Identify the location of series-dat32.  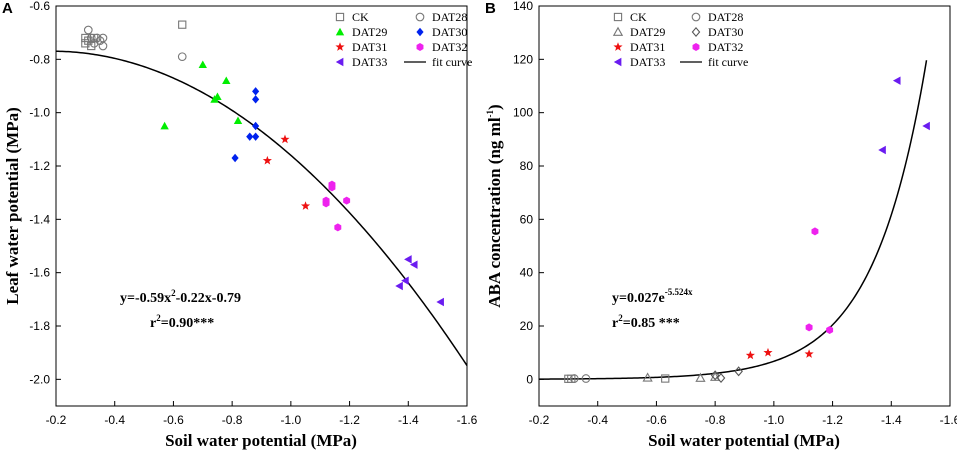
(336, 206).